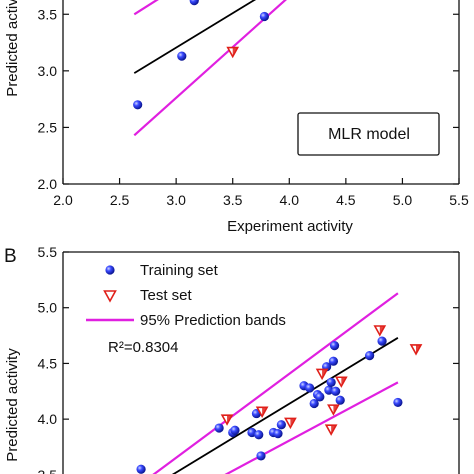  What do you see at coordinates (12, 405) in the screenshot?
I see `panel-b-y-axis-label: Predicted activity` at bounding box center [12, 405].